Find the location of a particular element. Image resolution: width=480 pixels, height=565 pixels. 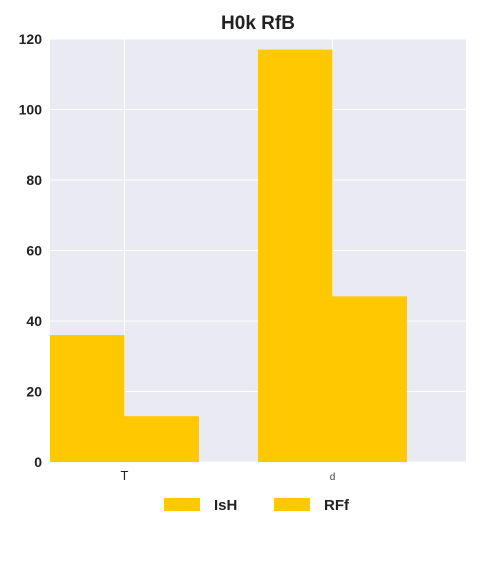

bar-d-IsH is located at coordinates (295, 255).